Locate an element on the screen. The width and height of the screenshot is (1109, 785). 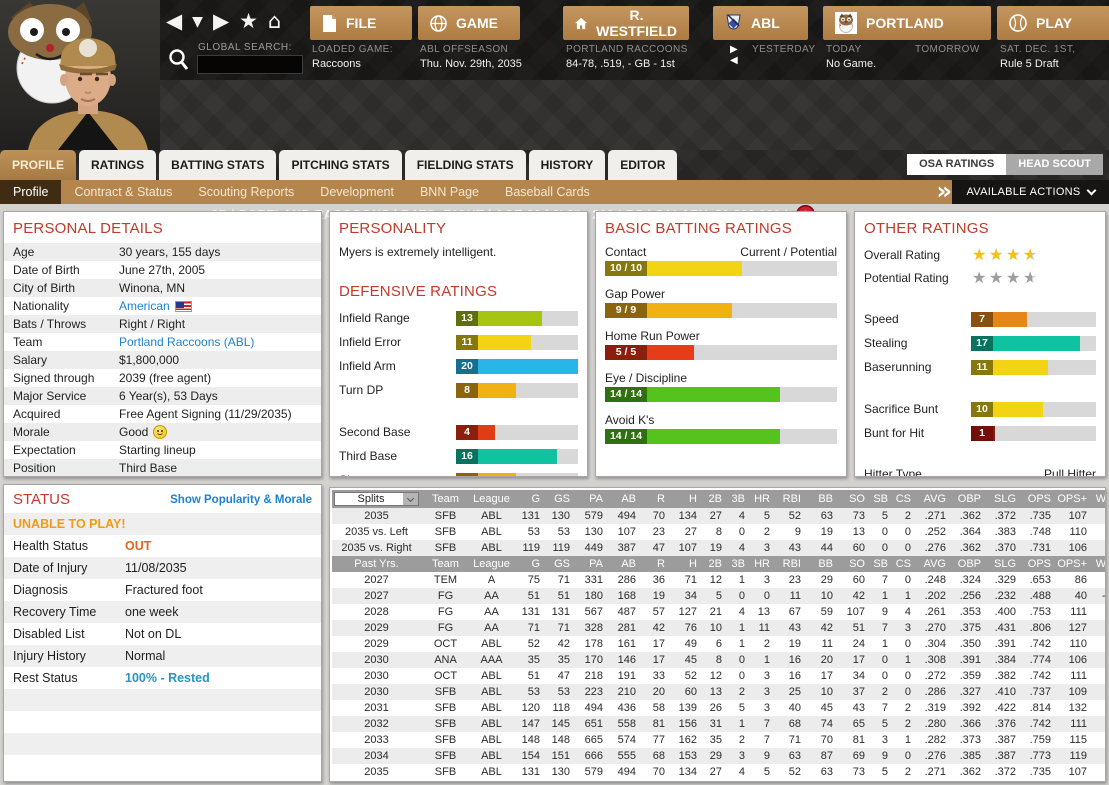
detail-row: Position Third Base is located at coordinates (162, 467).